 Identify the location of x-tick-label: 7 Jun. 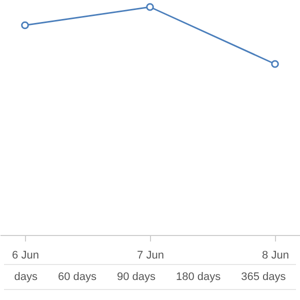
(150, 256).